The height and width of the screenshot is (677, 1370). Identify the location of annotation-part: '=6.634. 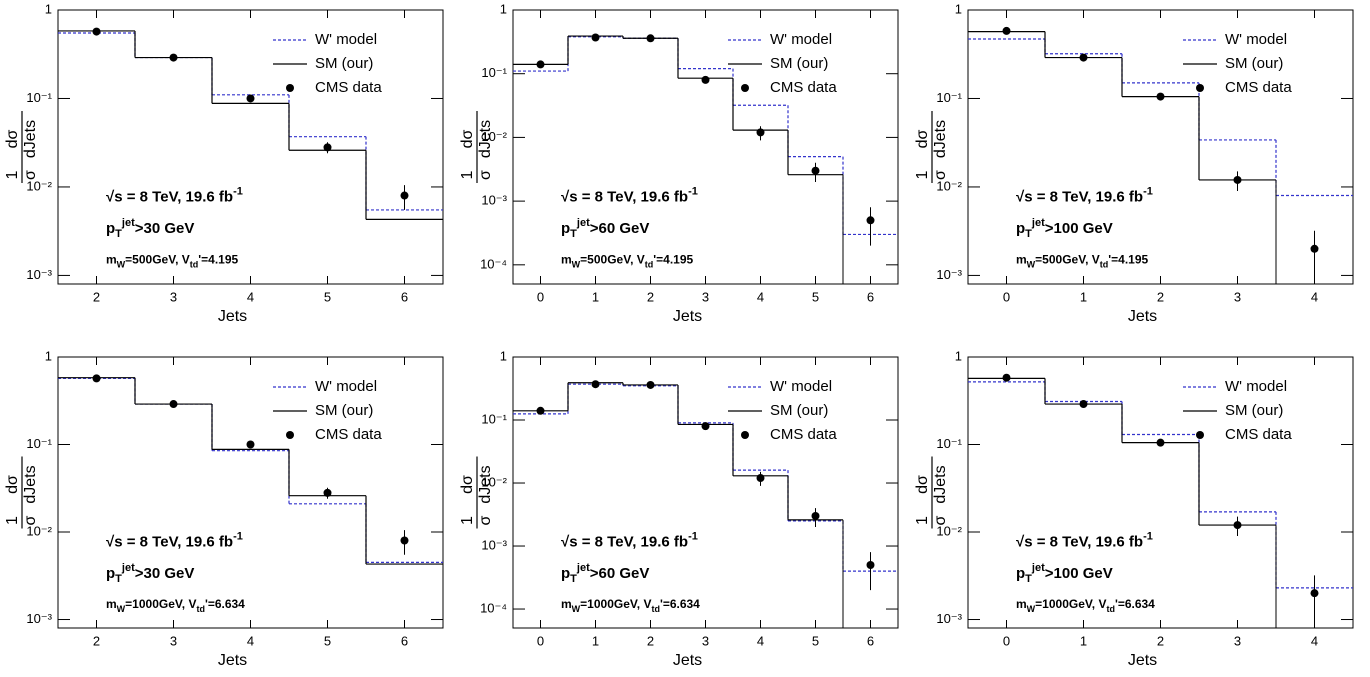
(225, 604).